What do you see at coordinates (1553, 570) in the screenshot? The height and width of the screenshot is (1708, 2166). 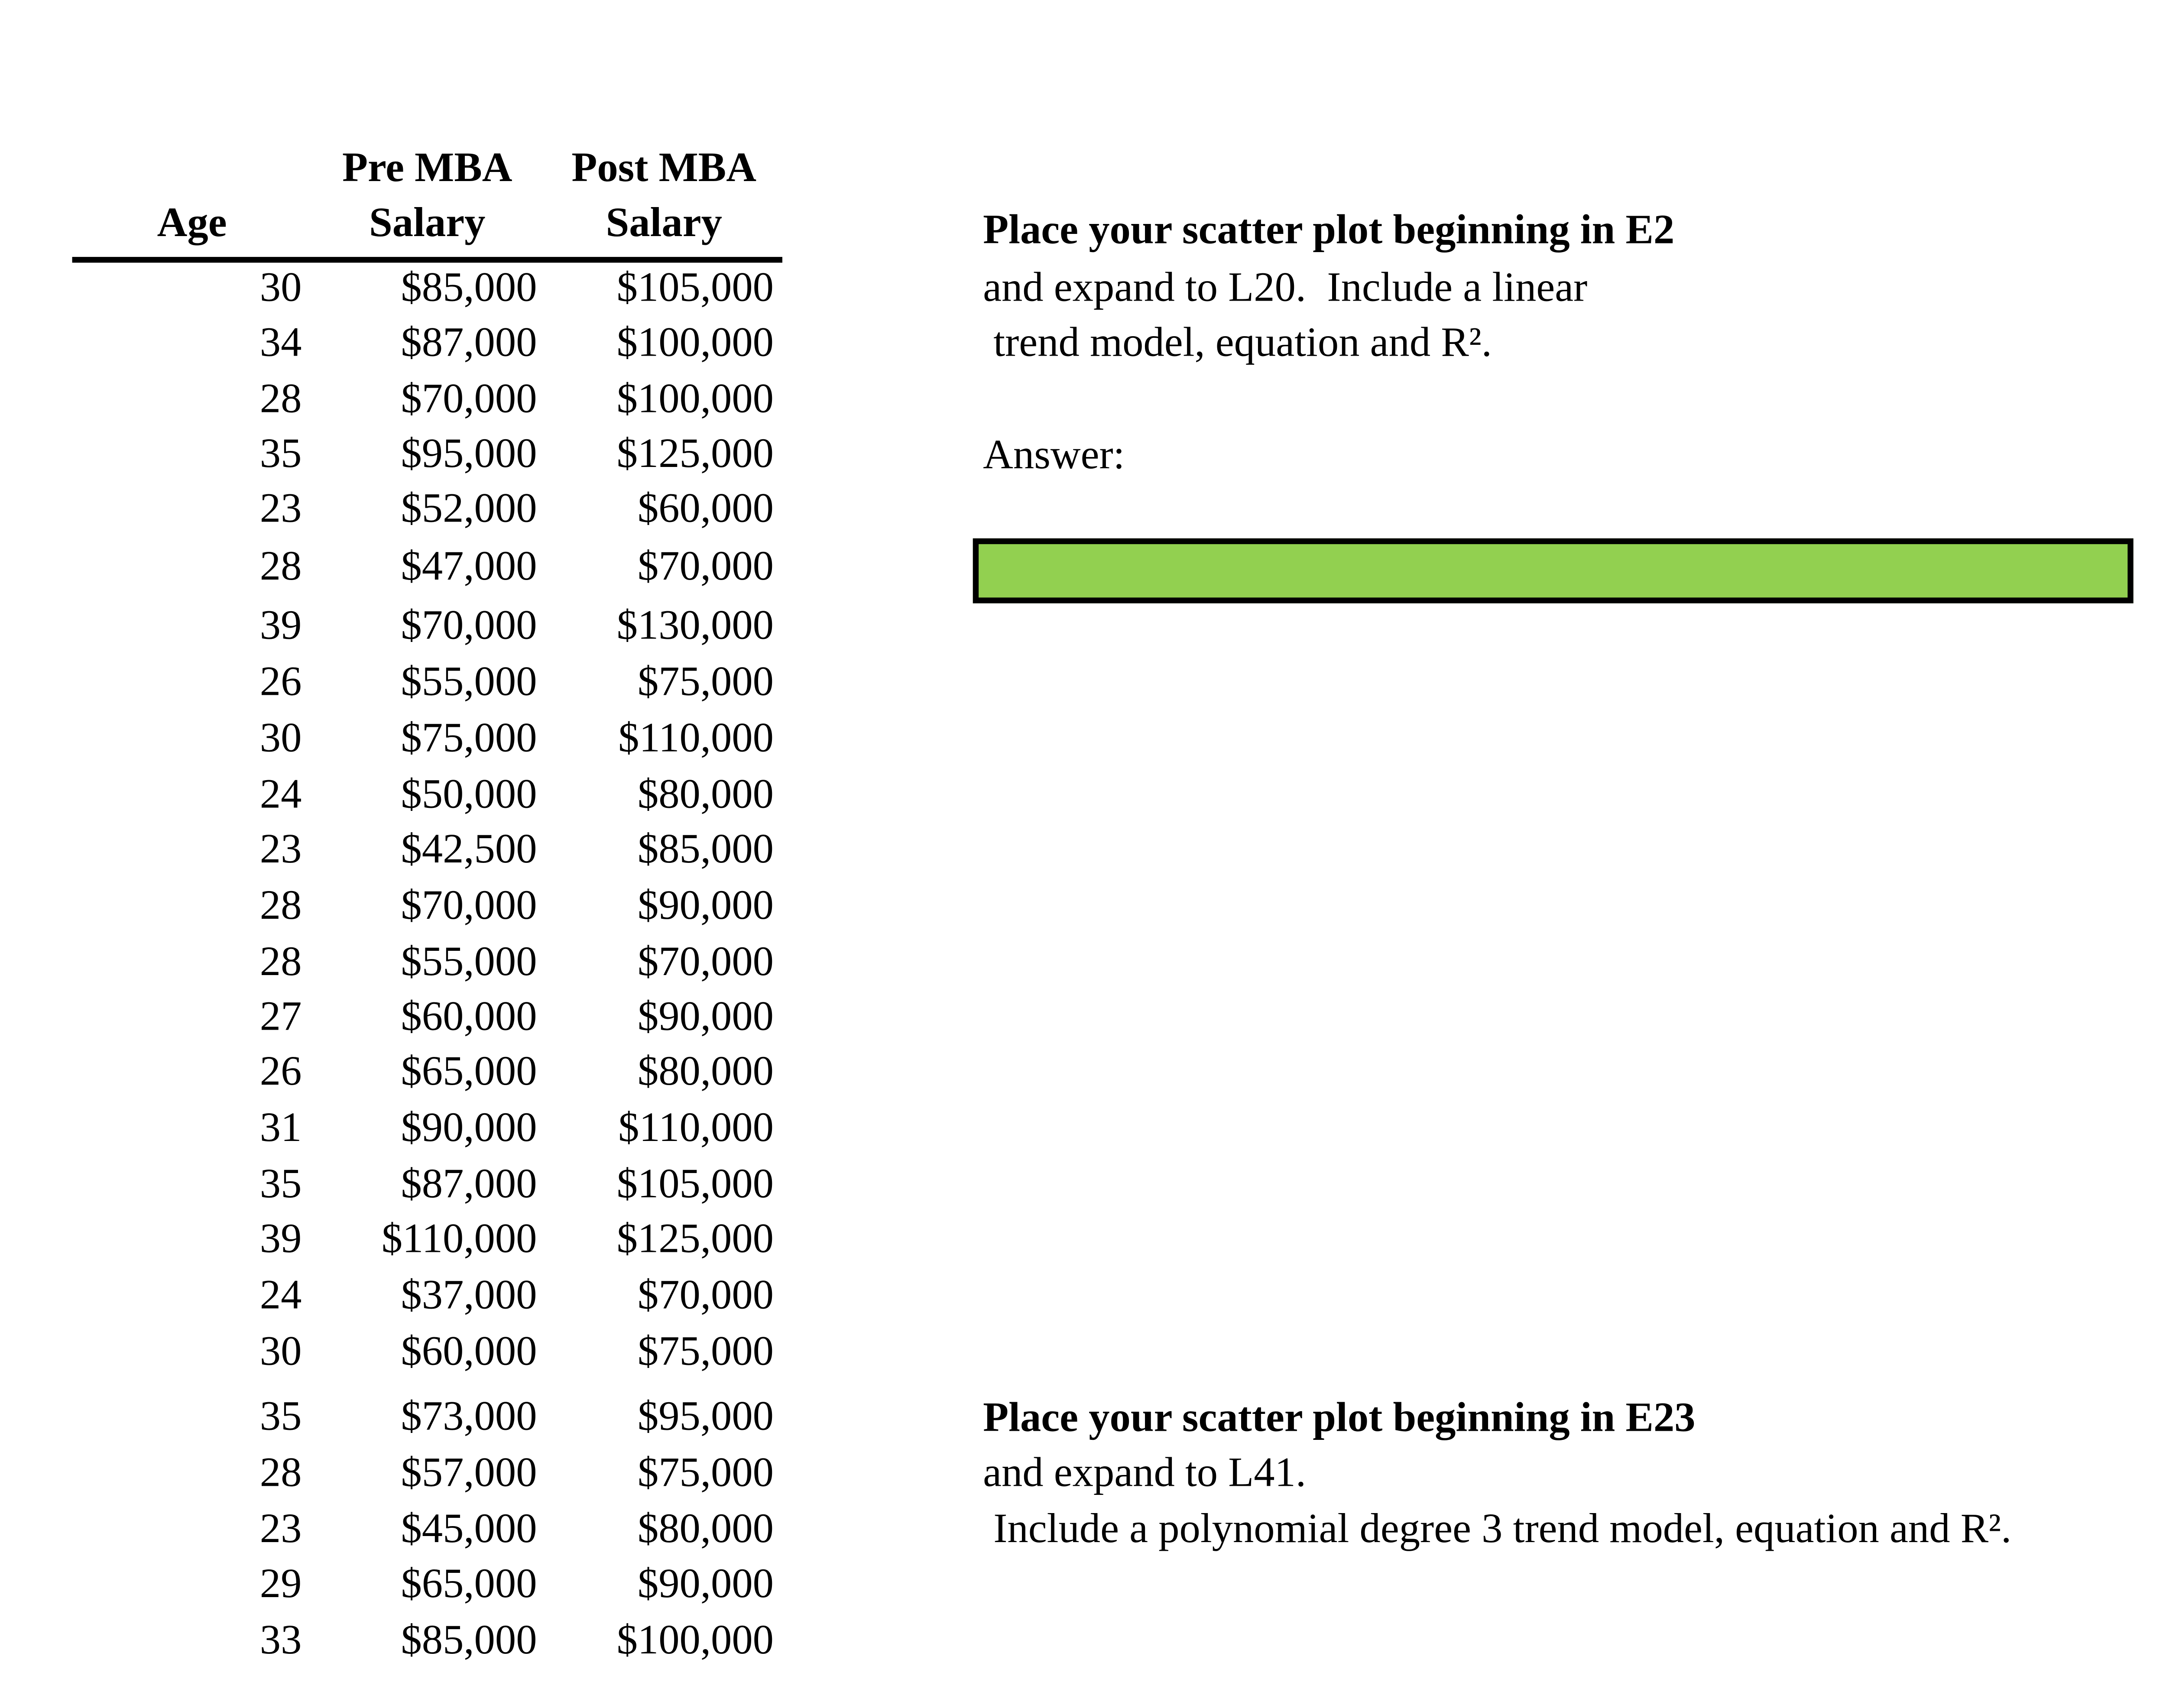 I see `answer-cell` at bounding box center [1553, 570].